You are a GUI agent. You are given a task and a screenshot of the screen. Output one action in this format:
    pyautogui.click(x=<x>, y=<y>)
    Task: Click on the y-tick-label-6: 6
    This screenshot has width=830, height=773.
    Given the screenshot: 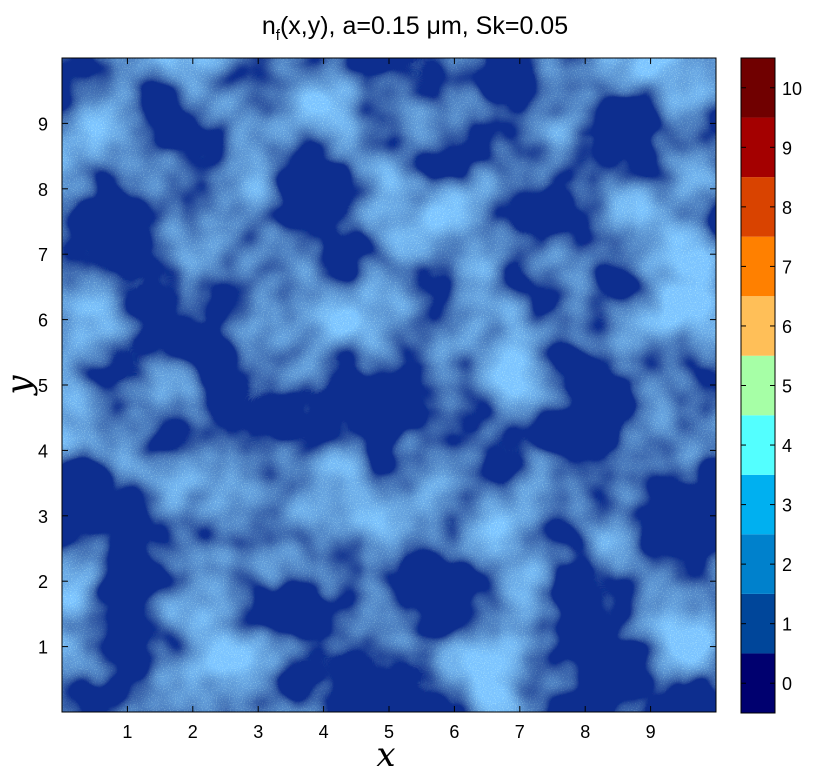 What is the action you would take?
    pyautogui.click(x=43, y=321)
    